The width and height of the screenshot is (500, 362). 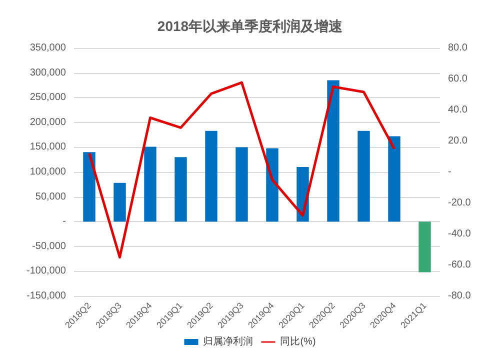 What do you see at coordinates (48, 48) in the screenshot?
I see `y-tick-label: 350,000` at bounding box center [48, 48].